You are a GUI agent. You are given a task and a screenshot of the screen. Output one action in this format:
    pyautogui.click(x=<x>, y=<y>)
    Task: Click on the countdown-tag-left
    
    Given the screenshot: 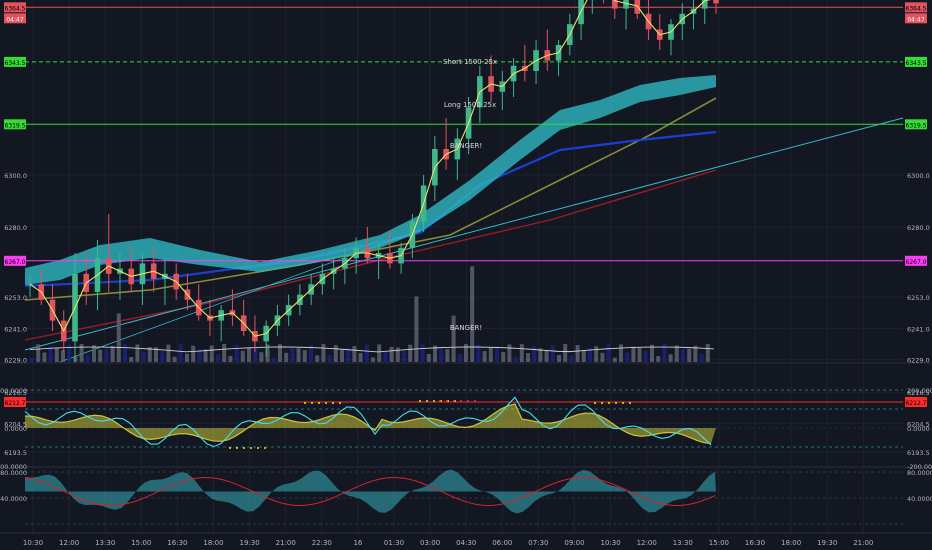 What is the action you would take?
    pyautogui.click(x=15, y=18)
    